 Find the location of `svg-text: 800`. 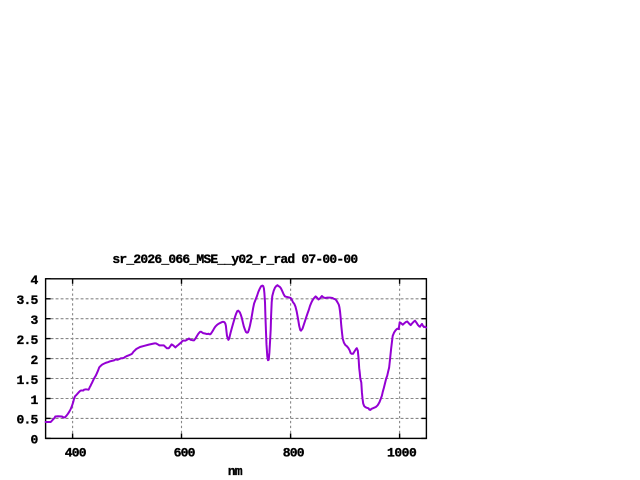

svg-text: 800 is located at coordinates (294, 453).